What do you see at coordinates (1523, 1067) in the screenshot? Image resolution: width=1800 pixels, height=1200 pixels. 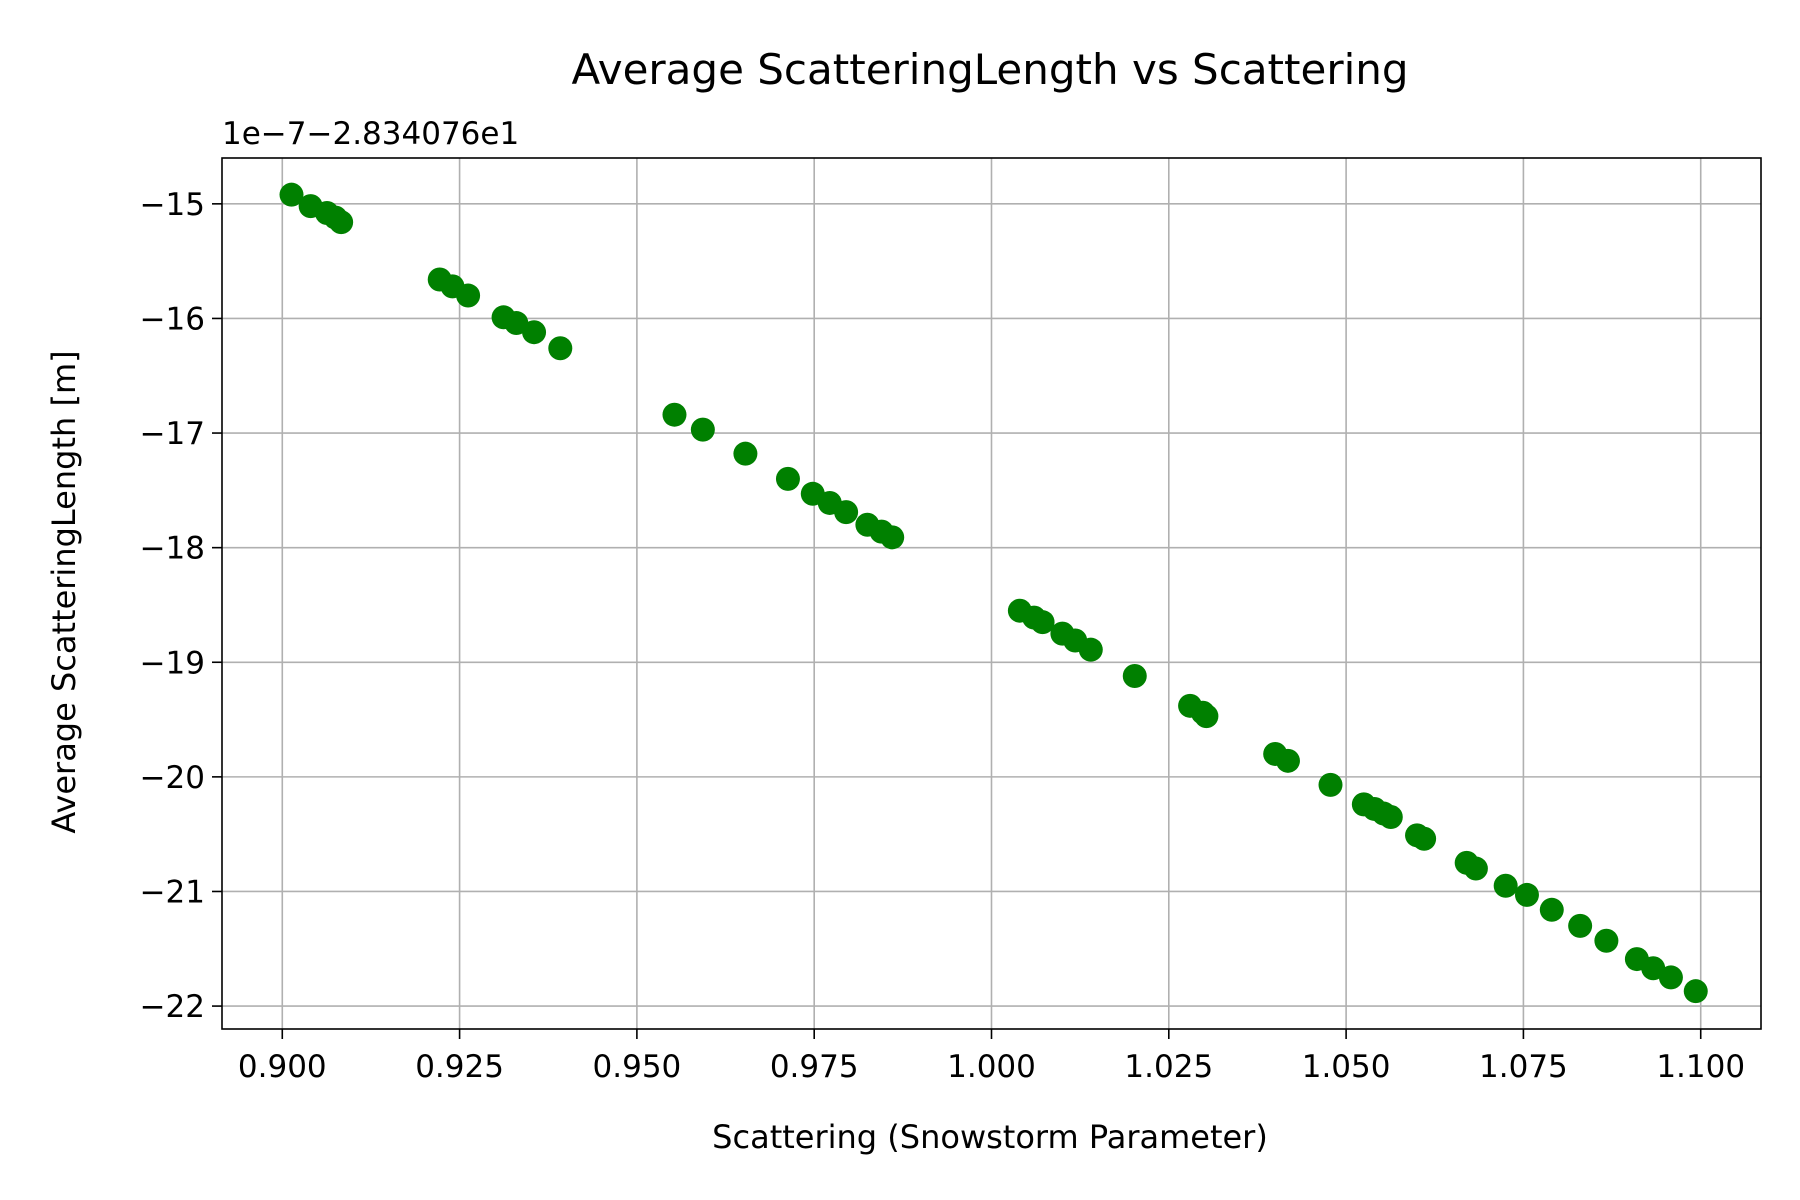 I see `x-tick-label: 1.075` at bounding box center [1523, 1067].